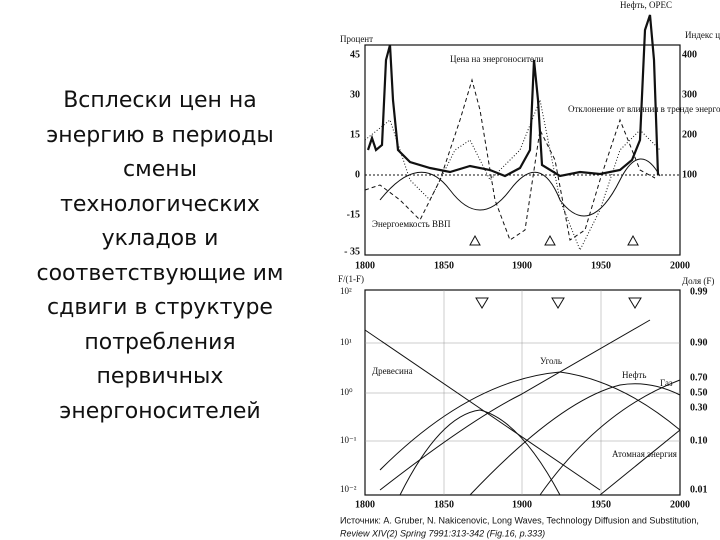  I want to click on slide-text-line: первичных, so click(160, 376).